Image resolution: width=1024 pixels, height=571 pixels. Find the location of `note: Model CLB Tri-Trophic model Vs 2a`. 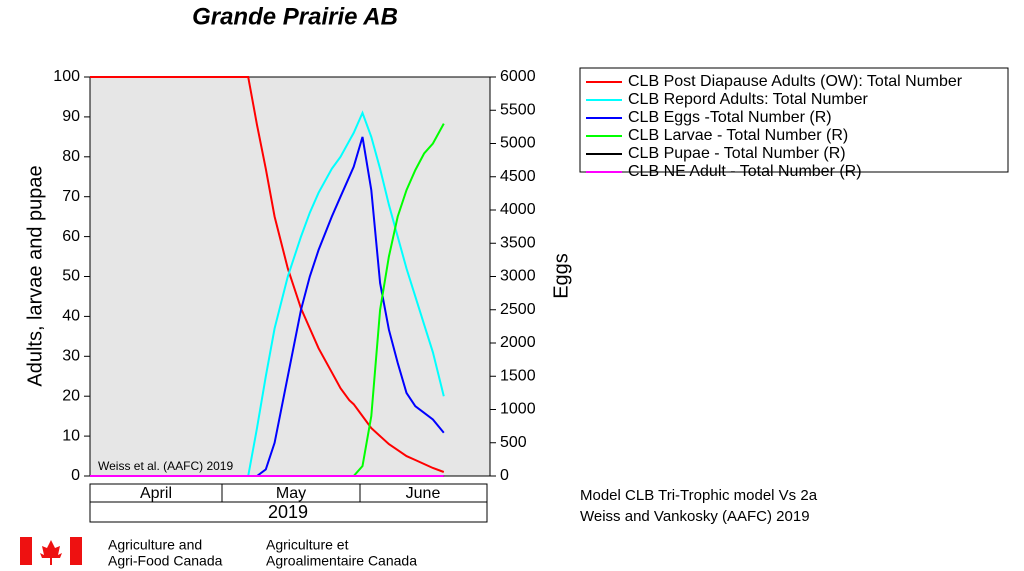

note: Model CLB Tri-Trophic model Vs 2a is located at coordinates (699, 495).